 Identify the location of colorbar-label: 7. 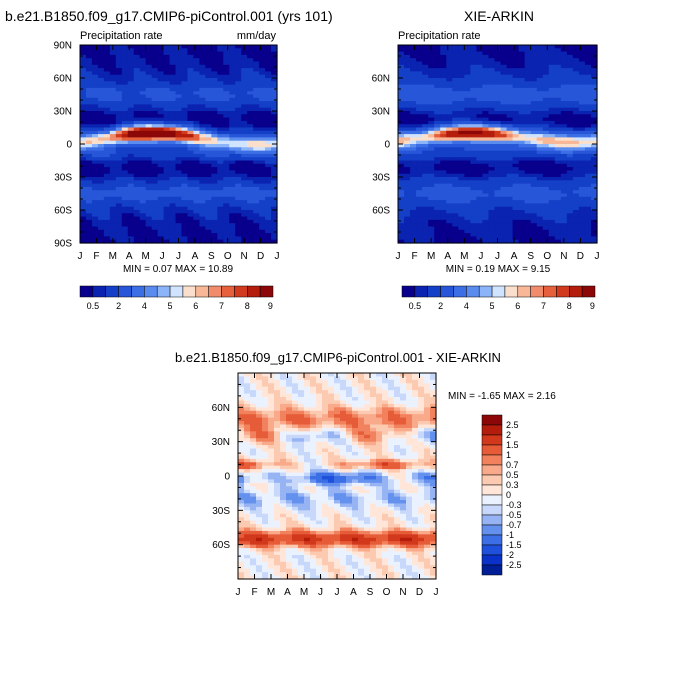
(543, 306).